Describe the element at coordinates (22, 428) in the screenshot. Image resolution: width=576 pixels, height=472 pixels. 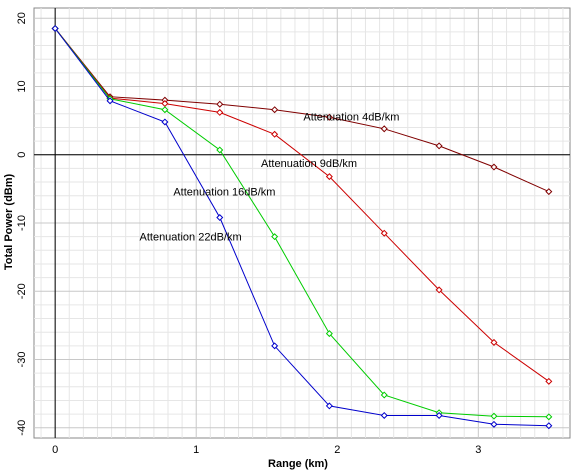
I see `y-tick-label: -40` at that location.